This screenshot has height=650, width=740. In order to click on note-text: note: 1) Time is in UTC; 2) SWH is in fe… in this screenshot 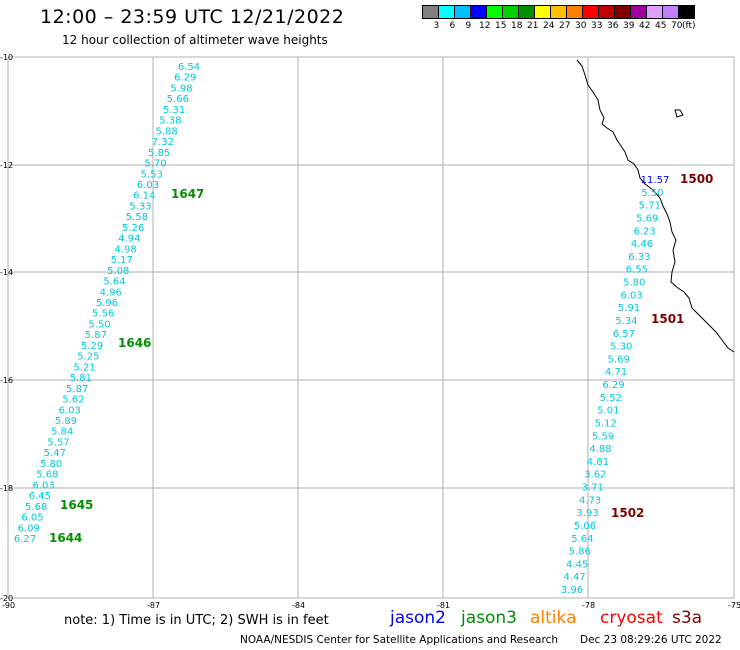, I will do `click(196, 620)`.